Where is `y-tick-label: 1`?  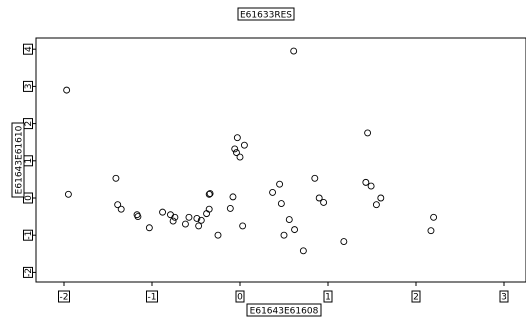
y-tick-label: 1 is located at coordinates (28, 161).